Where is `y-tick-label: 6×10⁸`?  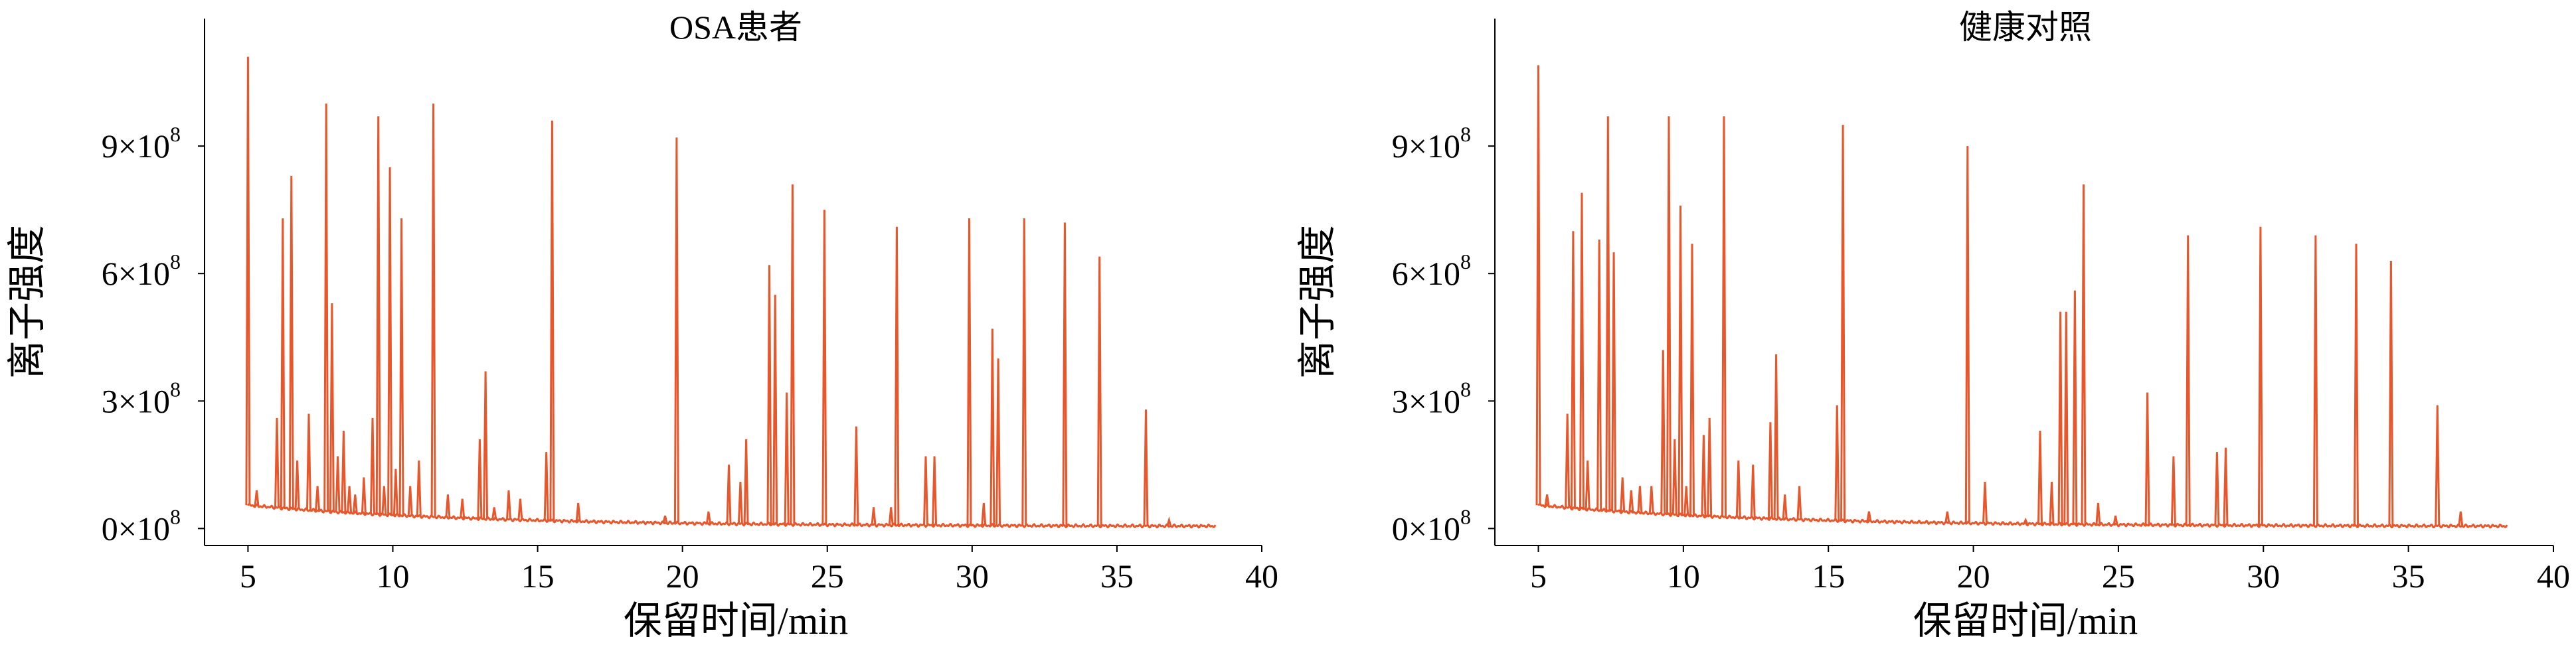
y-tick-label: 6×10⁸ is located at coordinates (141, 271).